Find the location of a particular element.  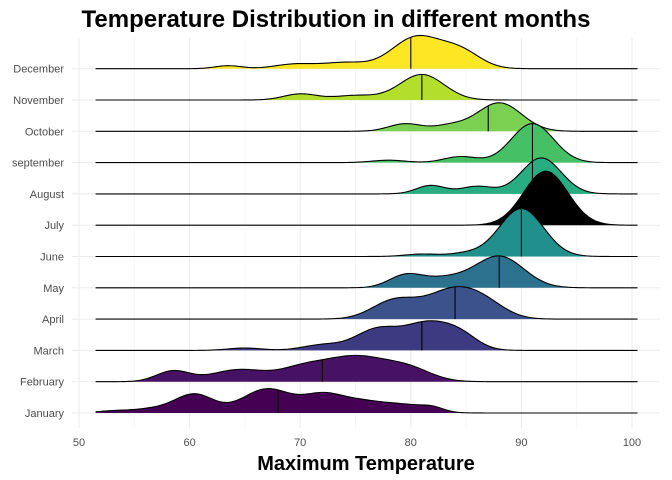

ridge-february is located at coordinates (366, 368).